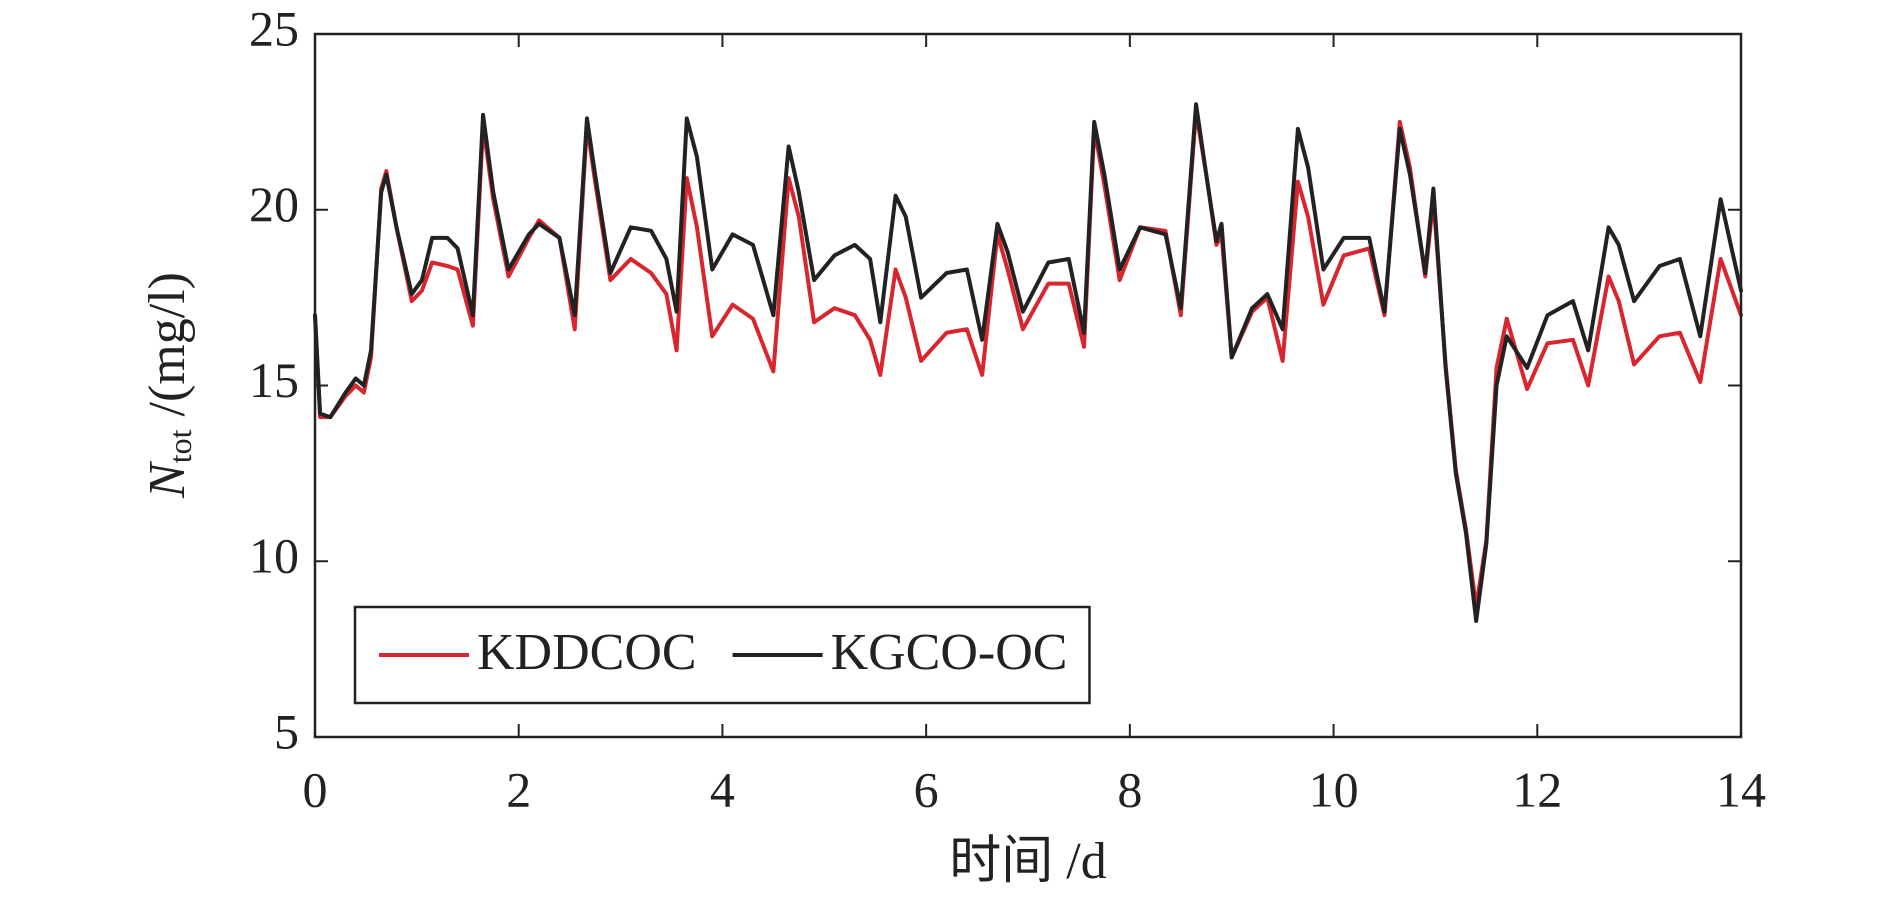 The width and height of the screenshot is (1890, 903). I want to click on y-tick-label: 25, so click(274, 28).